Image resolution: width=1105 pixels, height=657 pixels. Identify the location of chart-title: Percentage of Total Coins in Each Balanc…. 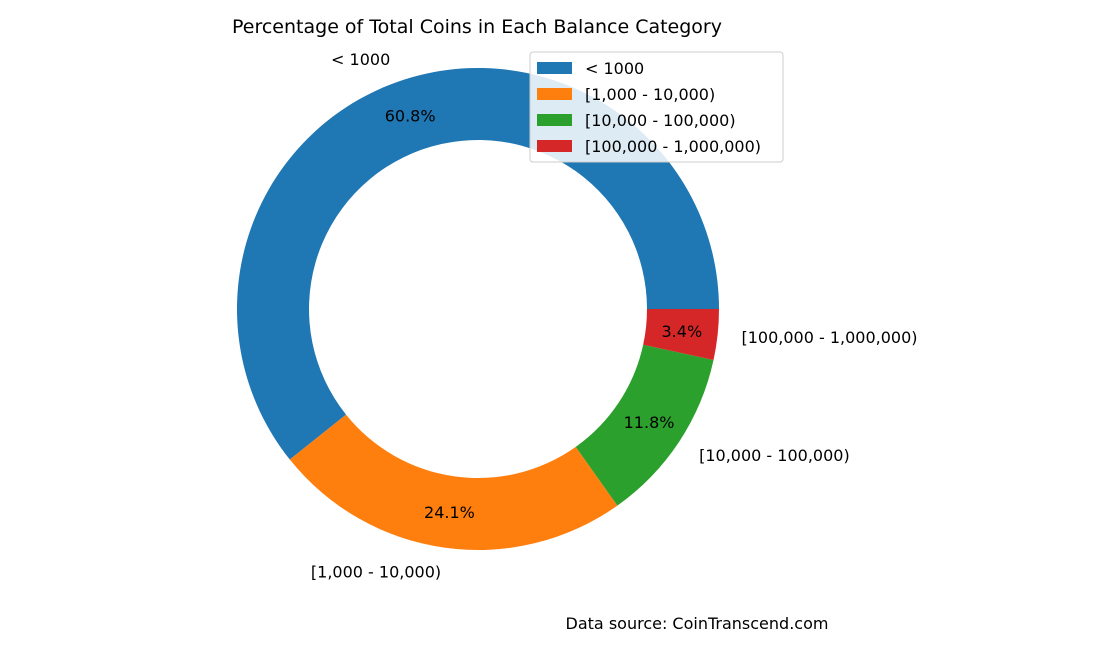
(477, 27).